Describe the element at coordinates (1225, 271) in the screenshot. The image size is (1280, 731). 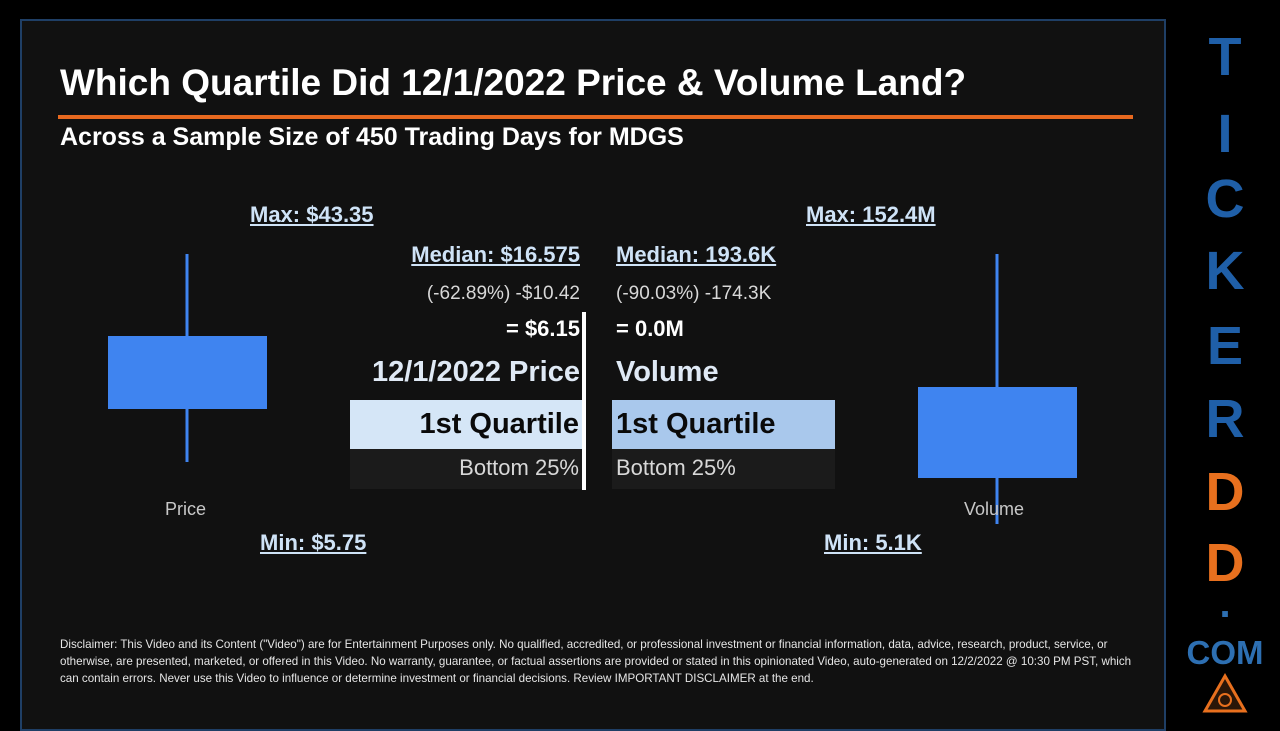
I see `brand-letter-k: K` at that location.